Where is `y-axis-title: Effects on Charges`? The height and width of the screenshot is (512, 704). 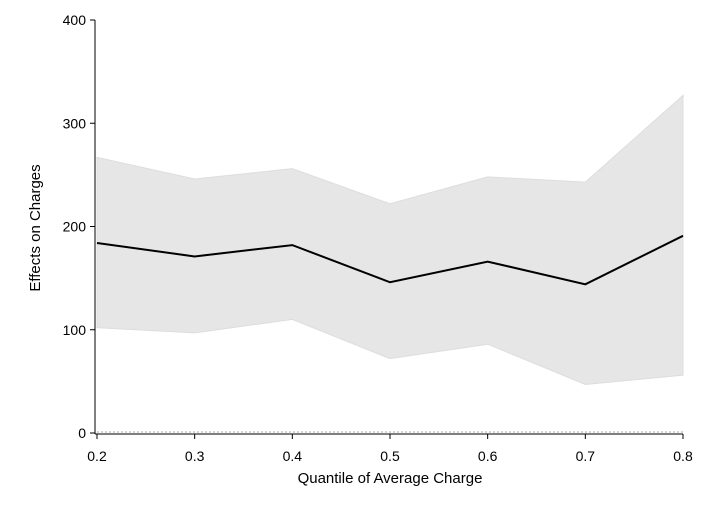 y-axis-title: Effects on Charges is located at coordinates (35, 227).